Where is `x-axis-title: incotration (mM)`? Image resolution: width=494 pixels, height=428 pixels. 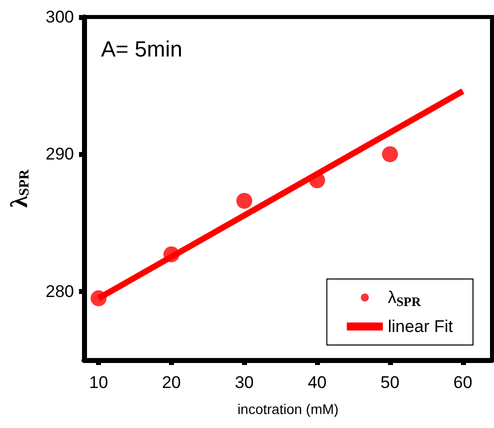
x-axis-title: incotration (mM) is located at coordinates (288, 409).